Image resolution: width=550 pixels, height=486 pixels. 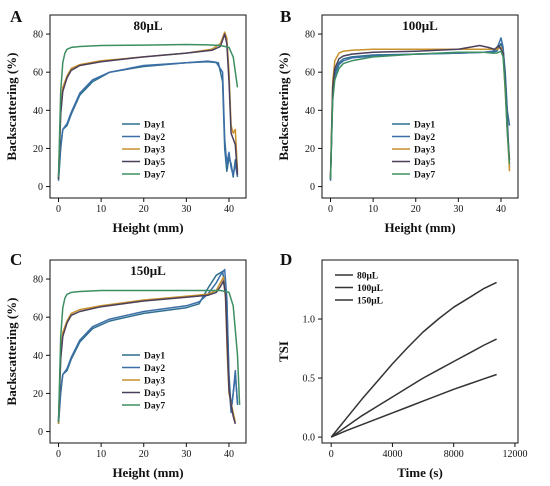 What do you see at coordinates (370, 302) in the screenshot?
I see `legend-label: 150μL` at bounding box center [370, 302].